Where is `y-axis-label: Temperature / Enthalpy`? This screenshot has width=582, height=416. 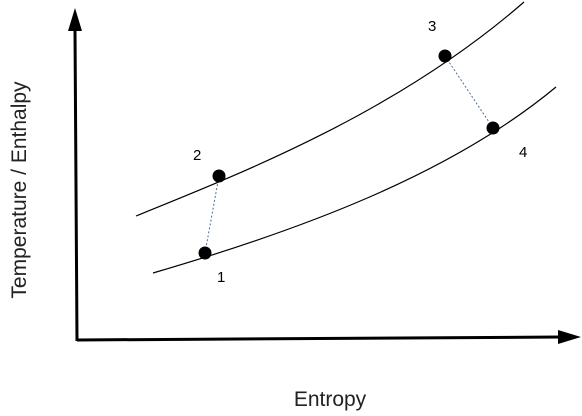 y-axis-label: Temperature / Enthalpy is located at coordinates (19, 190).